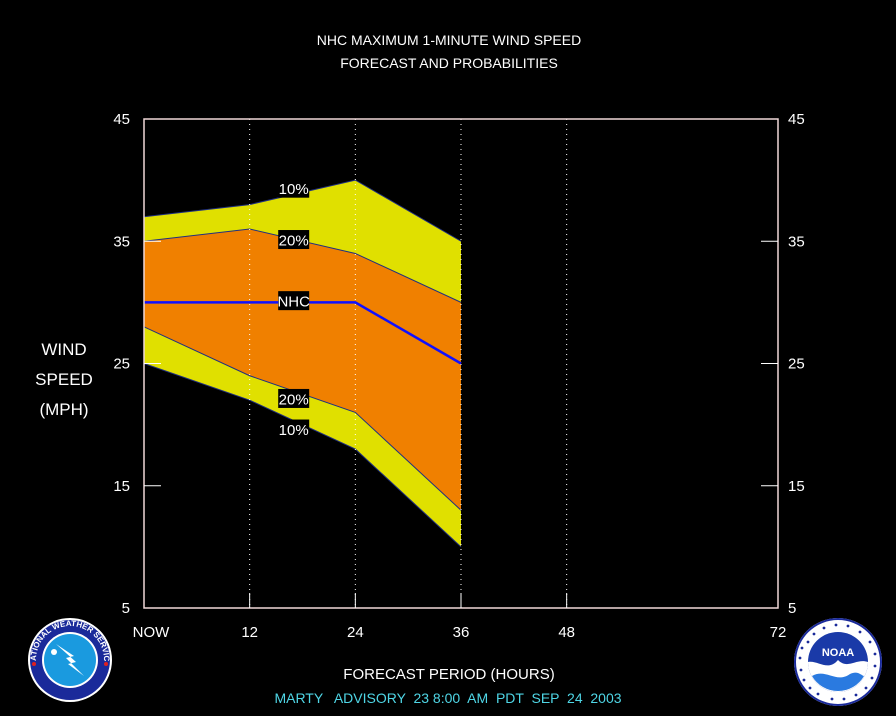  What do you see at coordinates (63, 349) in the screenshot?
I see `y-axis-label-line-1: WIND` at bounding box center [63, 349].